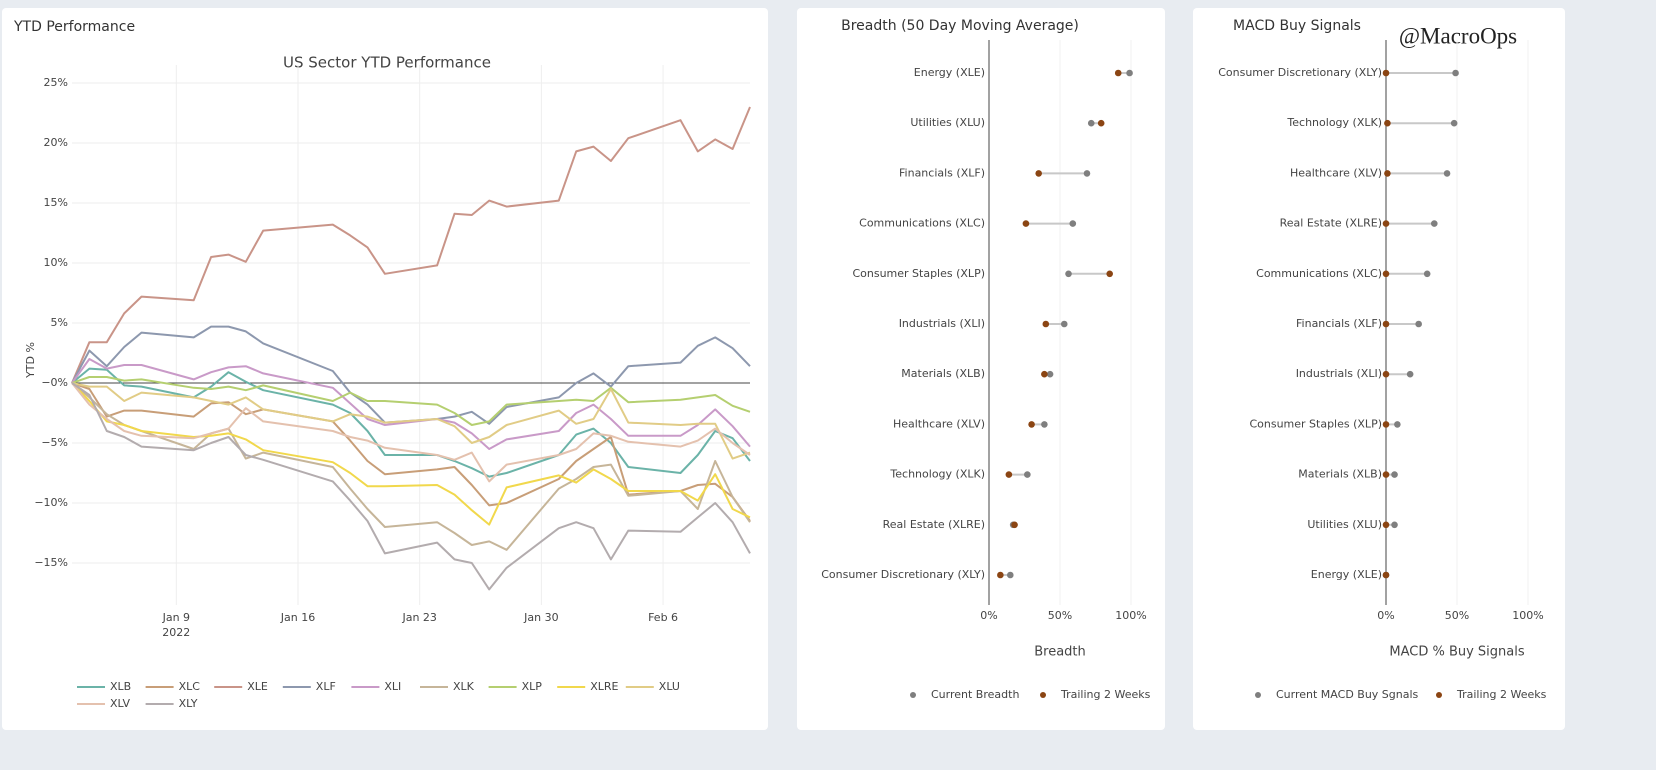 This screenshot has height=770, width=1656. Describe the element at coordinates (387, 63) in the screenshot. I see `chart-title: US Sector YTD Performance` at that location.